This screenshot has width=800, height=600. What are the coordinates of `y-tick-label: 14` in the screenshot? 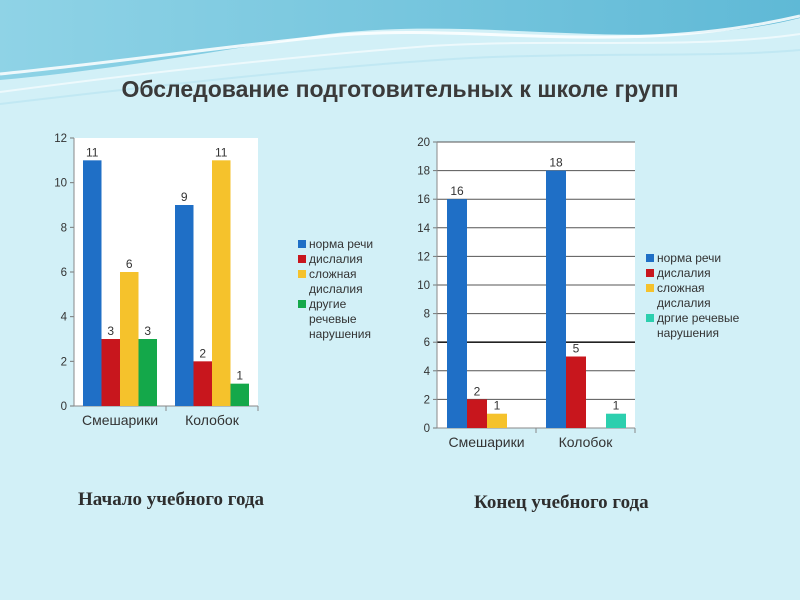 It's located at (423, 229).